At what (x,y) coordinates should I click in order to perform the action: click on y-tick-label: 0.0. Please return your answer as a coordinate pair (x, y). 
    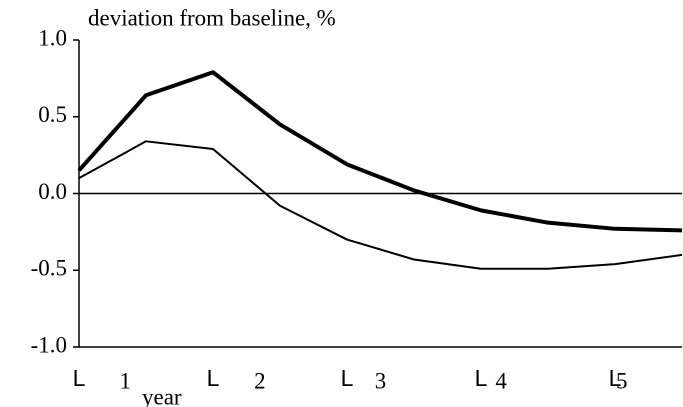
    Looking at the image, I should click on (52, 191).